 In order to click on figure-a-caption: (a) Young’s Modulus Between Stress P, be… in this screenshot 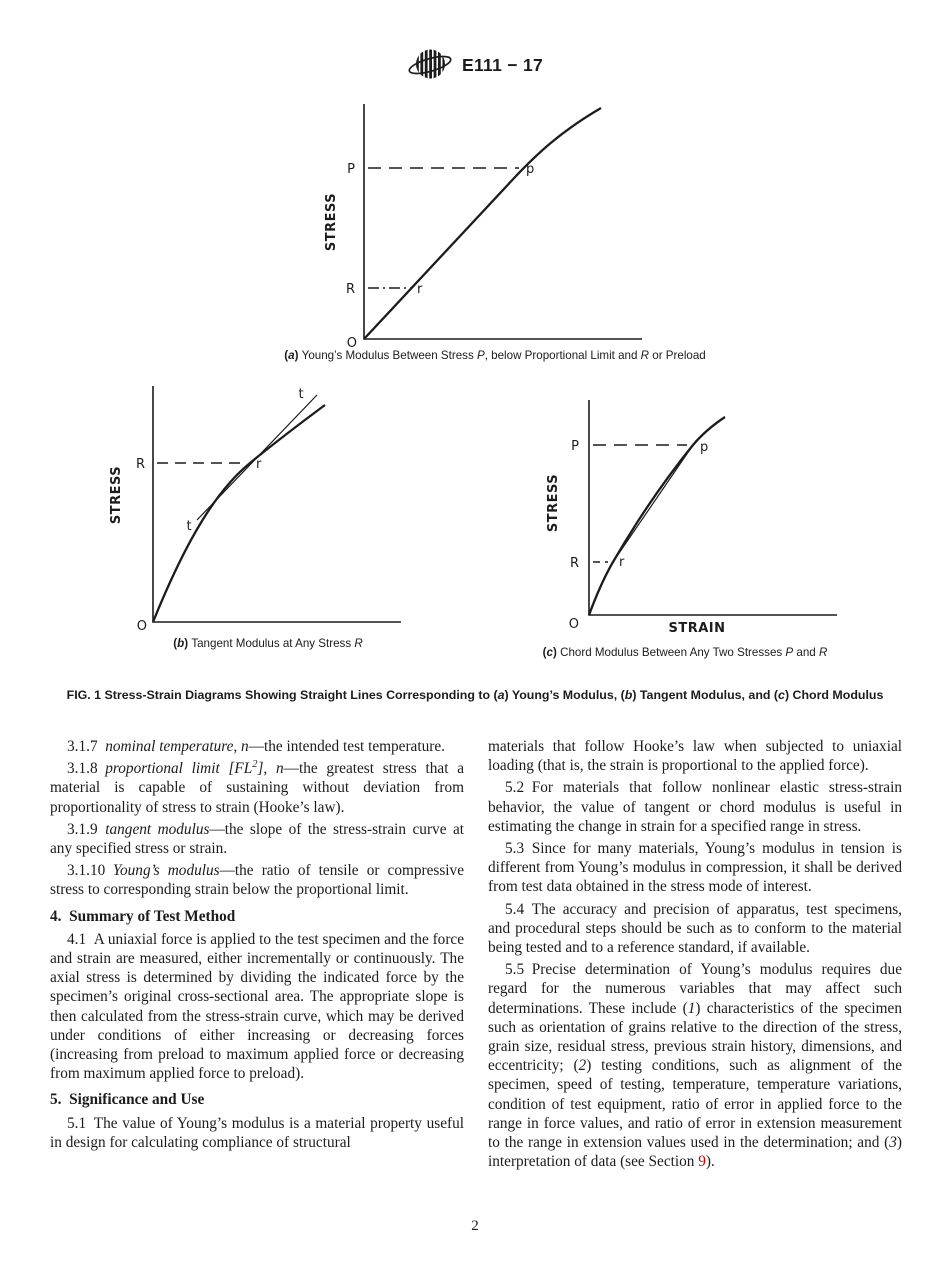, I will do `click(495, 355)`.